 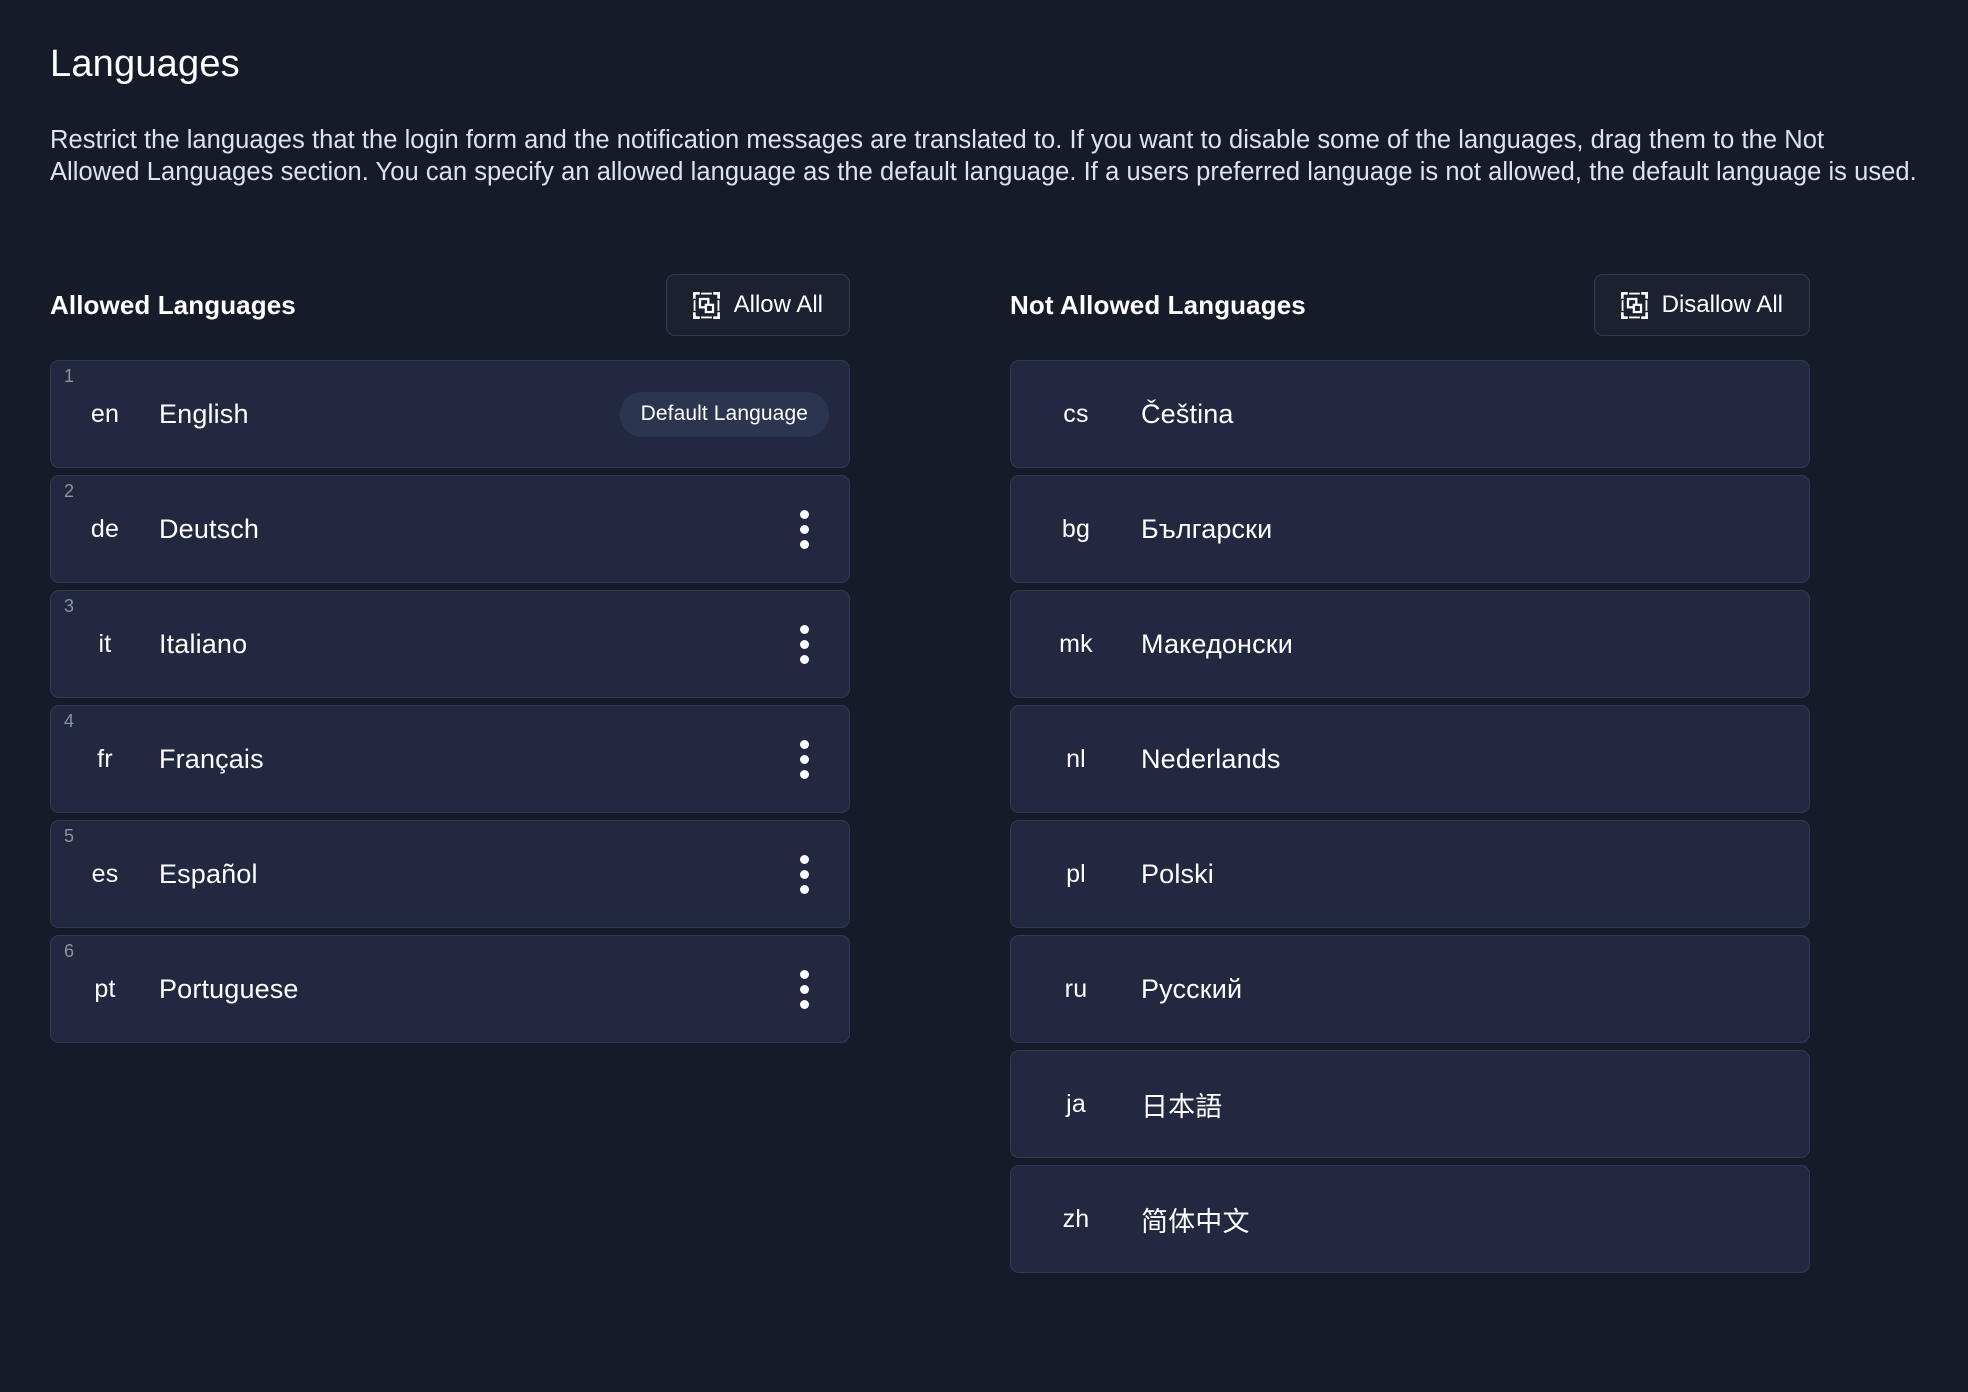 I want to click on default-language-badge: Default Language, so click(x=724, y=414).